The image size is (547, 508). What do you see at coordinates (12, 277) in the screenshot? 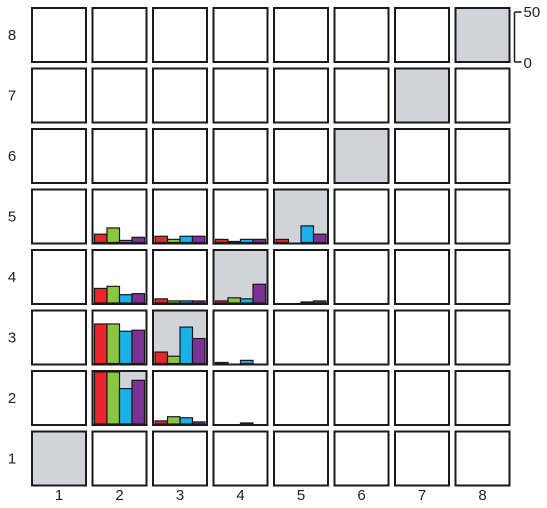
I see `y-tick-label: 4` at bounding box center [12, 277].